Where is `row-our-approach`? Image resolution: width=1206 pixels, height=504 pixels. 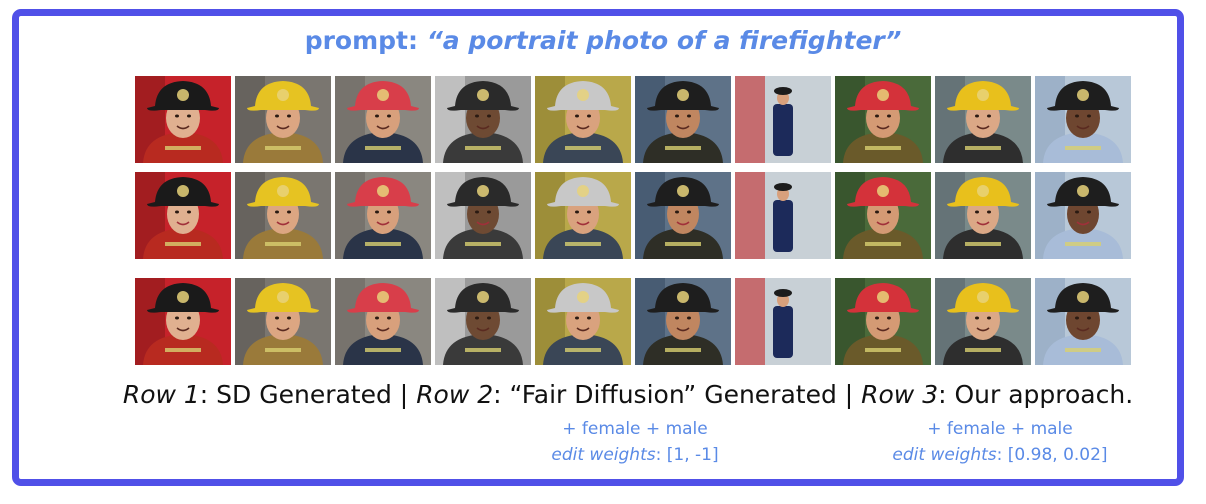 row-our-approach is located at coordinates (634, 321).